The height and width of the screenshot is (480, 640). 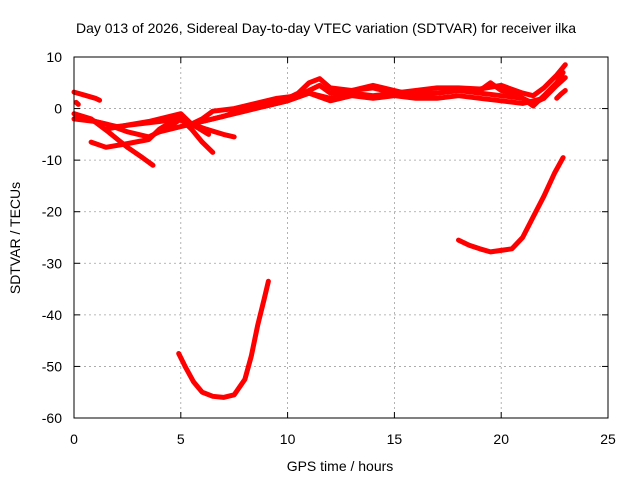 What do you see at coordinates (15, 238) in the screenshot?
I see `y-axis-label: SDTVAR / TECUs` at bounding box center [15, 238].